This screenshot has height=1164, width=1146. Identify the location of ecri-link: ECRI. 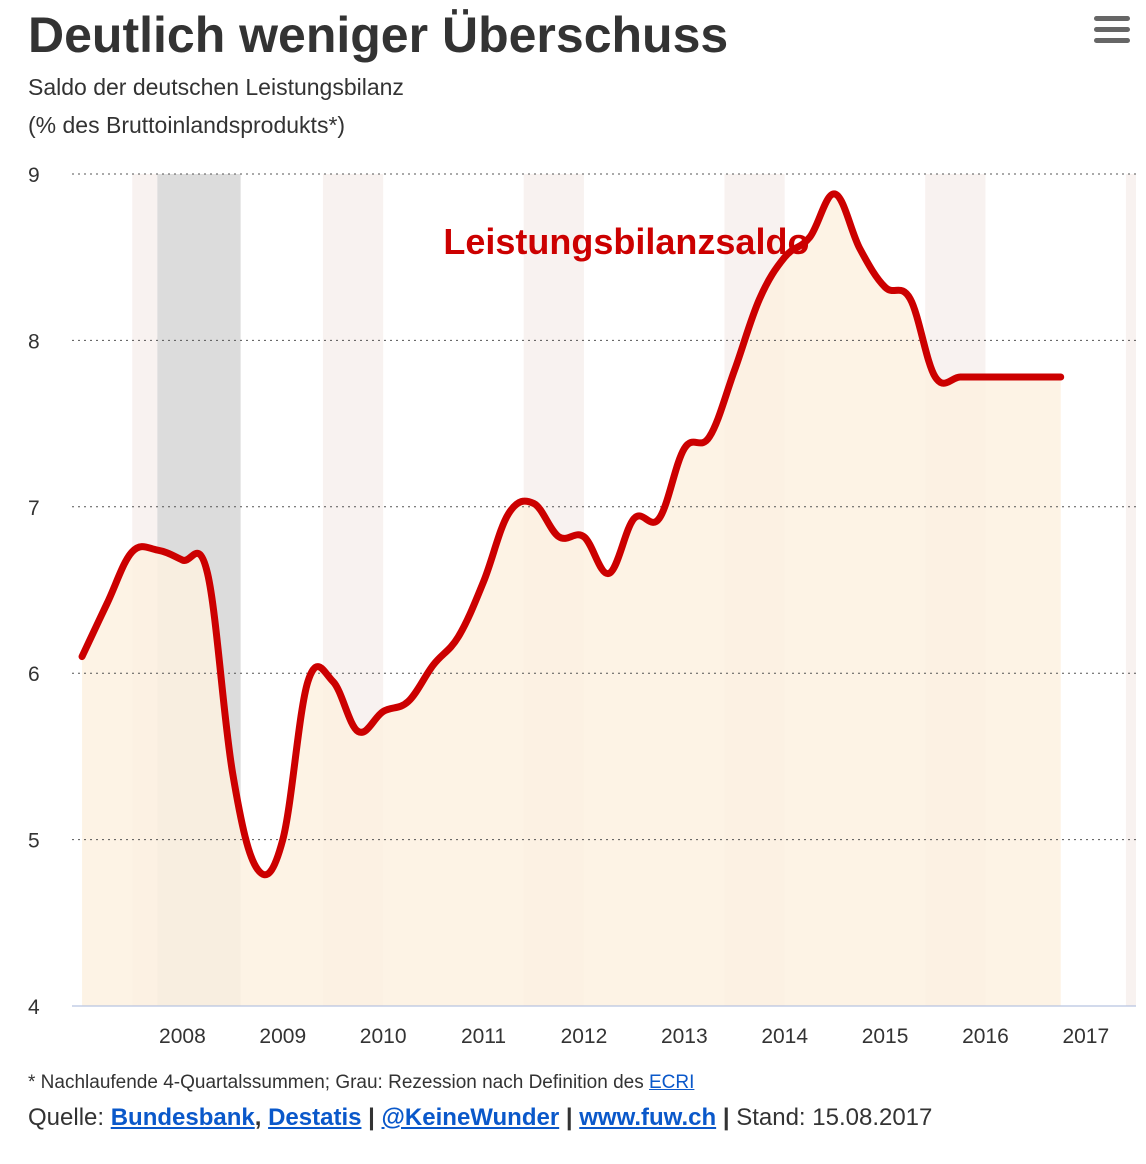
(672, 1082).